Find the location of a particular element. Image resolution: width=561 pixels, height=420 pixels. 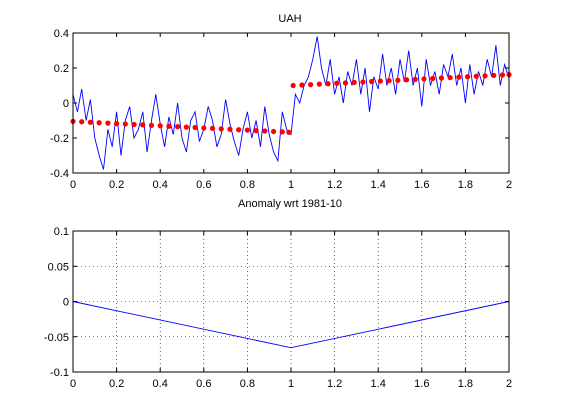

y-tick-label: 0.1 is located at coordinates (61, 232).